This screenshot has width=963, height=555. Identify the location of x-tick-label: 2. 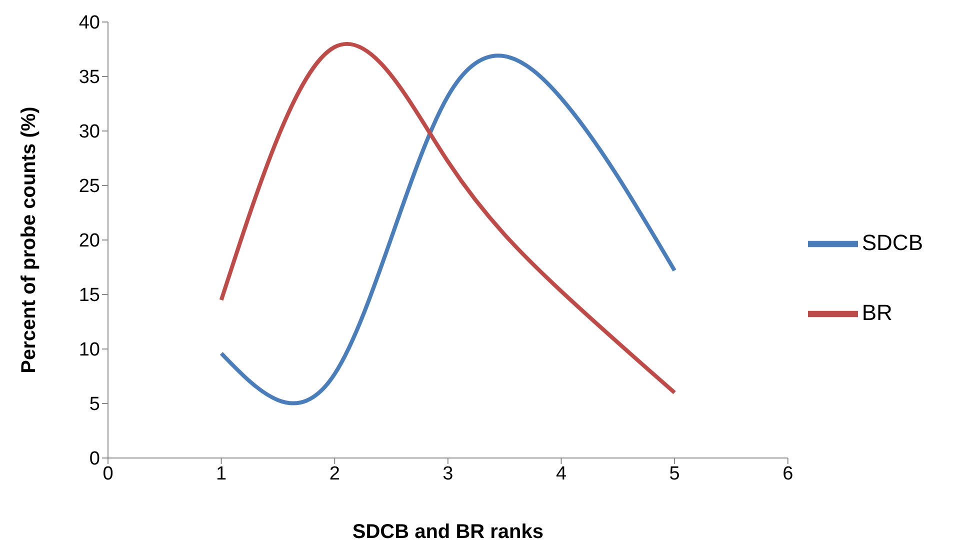
(334, 473).